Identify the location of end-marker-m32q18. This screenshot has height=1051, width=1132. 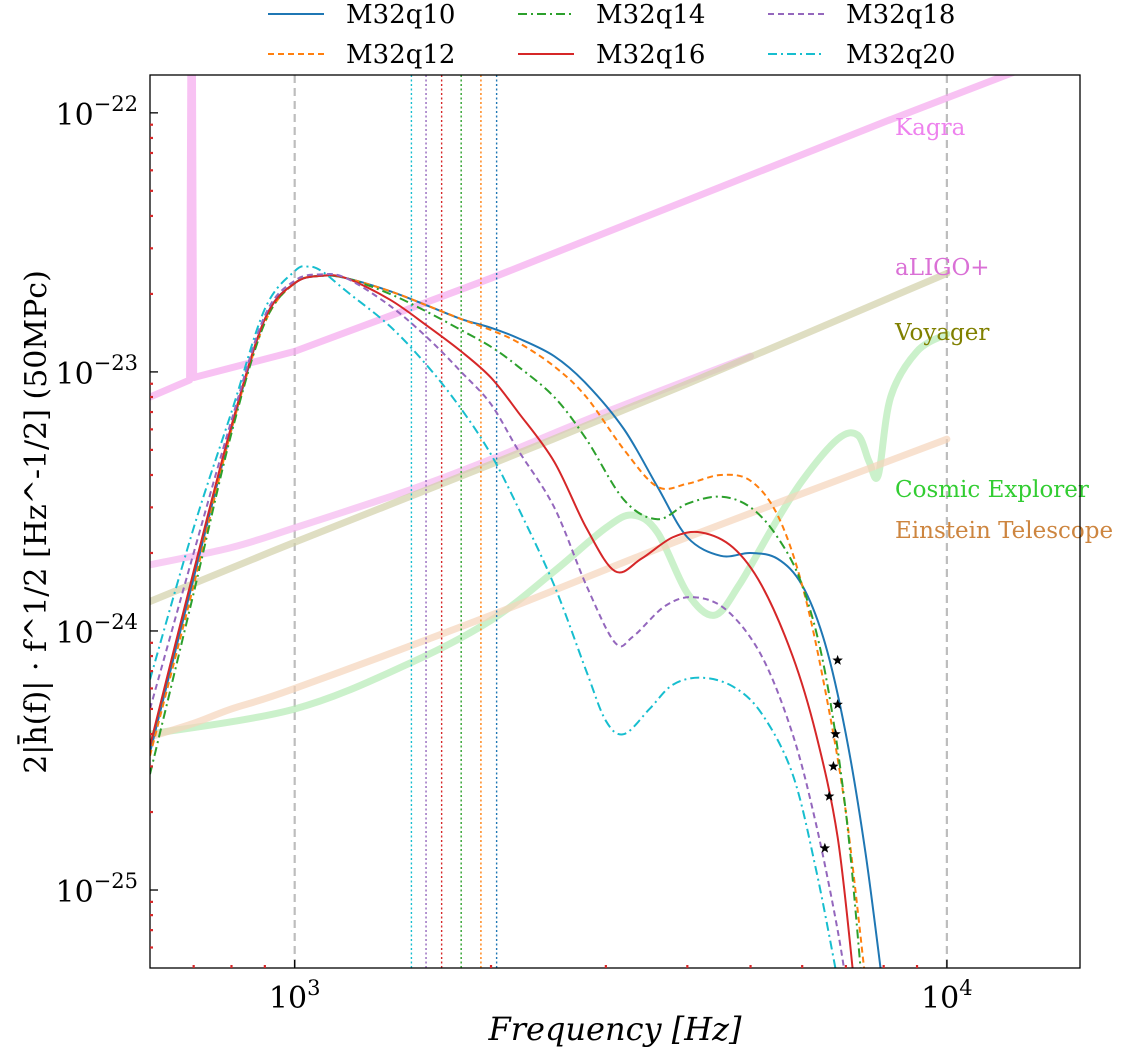
(829, 795).